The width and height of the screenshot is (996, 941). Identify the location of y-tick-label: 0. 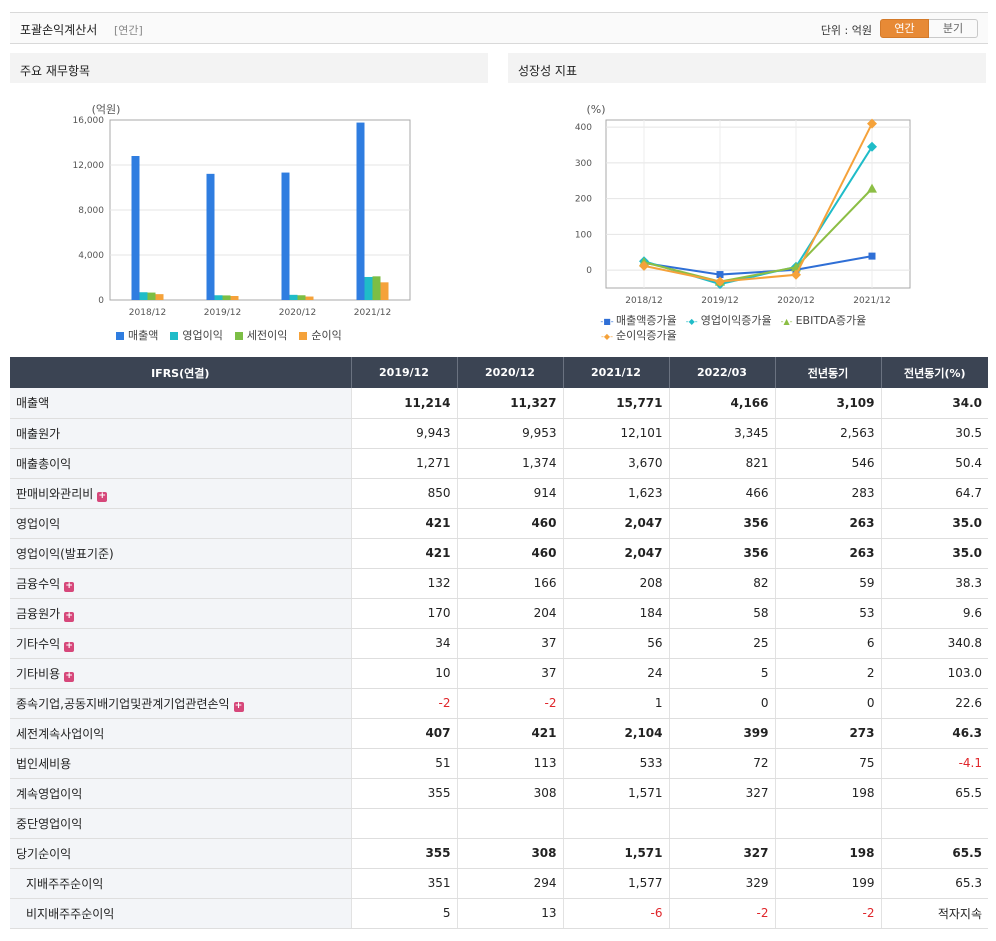
(101, 301).